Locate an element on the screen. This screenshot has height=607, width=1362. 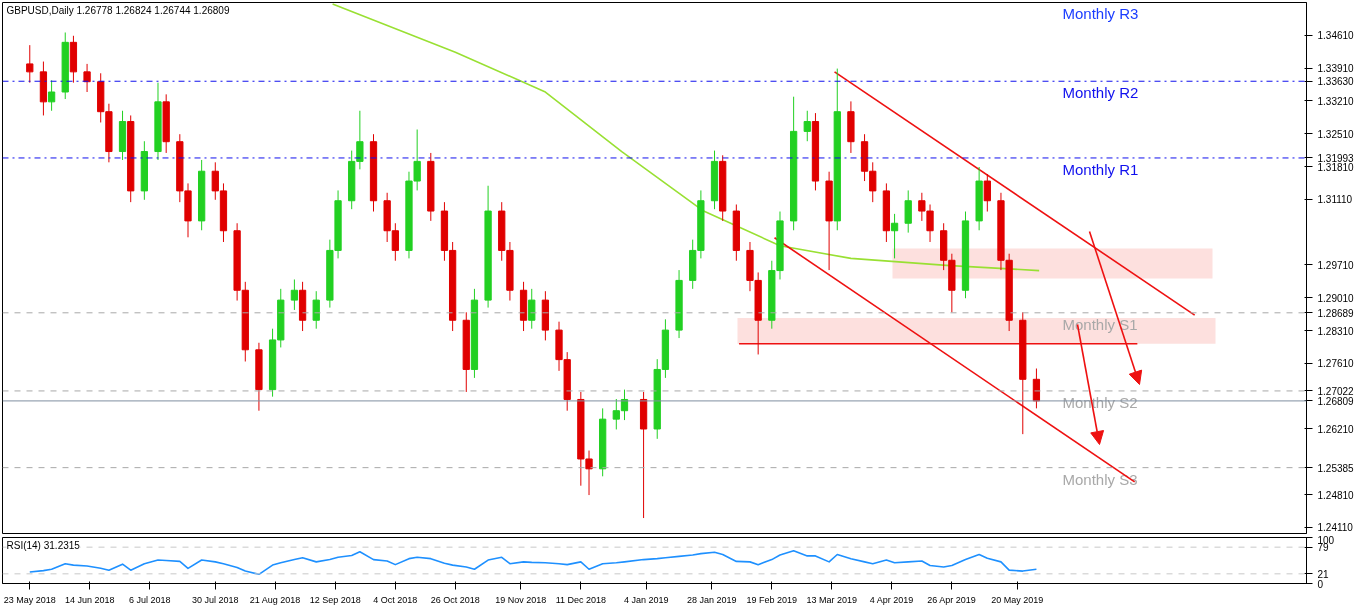
x-tick-label: 23 May 2018 is located at coordinates (29, 599).